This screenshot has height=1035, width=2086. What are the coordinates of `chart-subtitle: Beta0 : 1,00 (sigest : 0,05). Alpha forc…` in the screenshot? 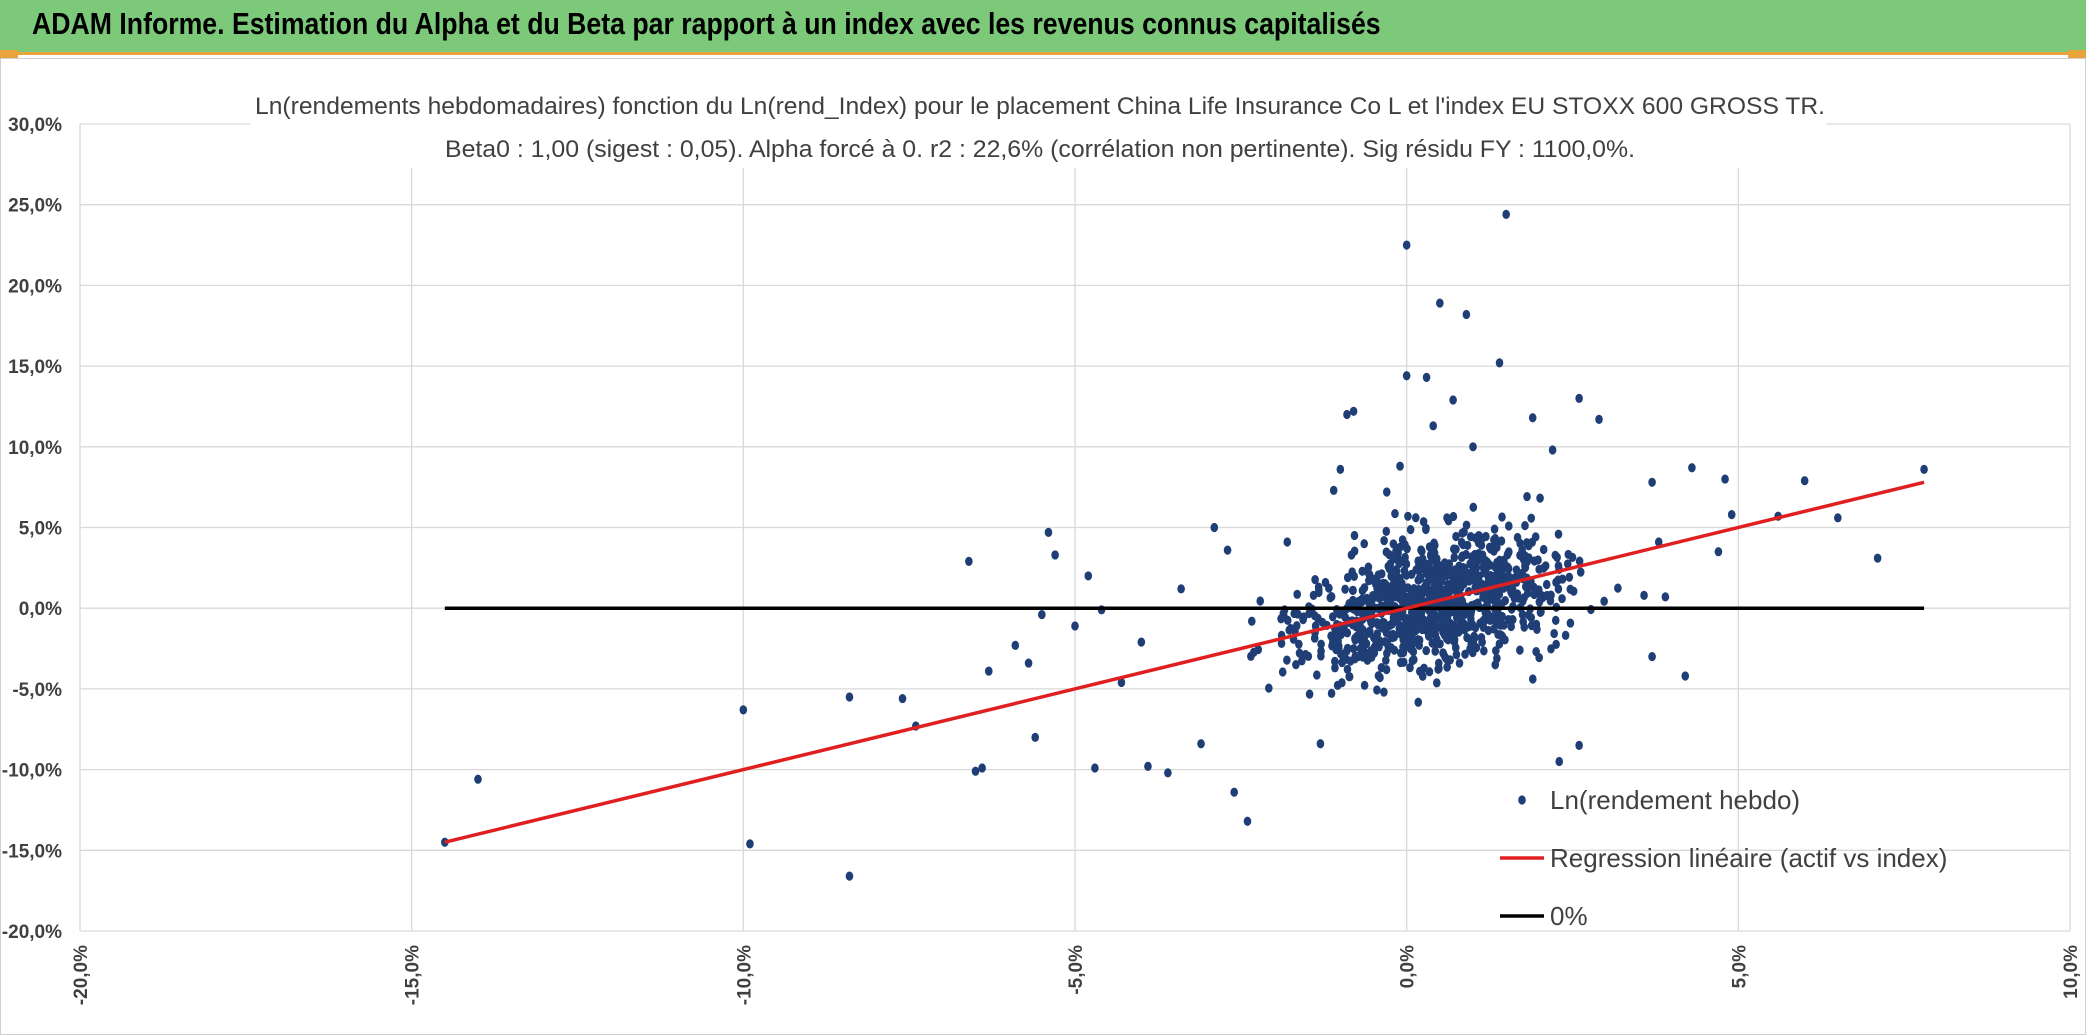 It's located at (1040, 149).